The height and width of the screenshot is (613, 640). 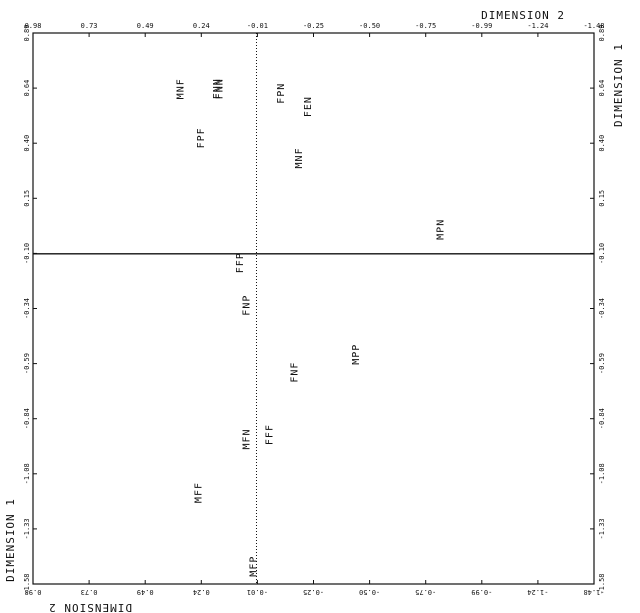 What do you see at coordinates (356, 354) in the screenshot?
I see `point-label-mpp: MPP` at bounding box center [356, 354].